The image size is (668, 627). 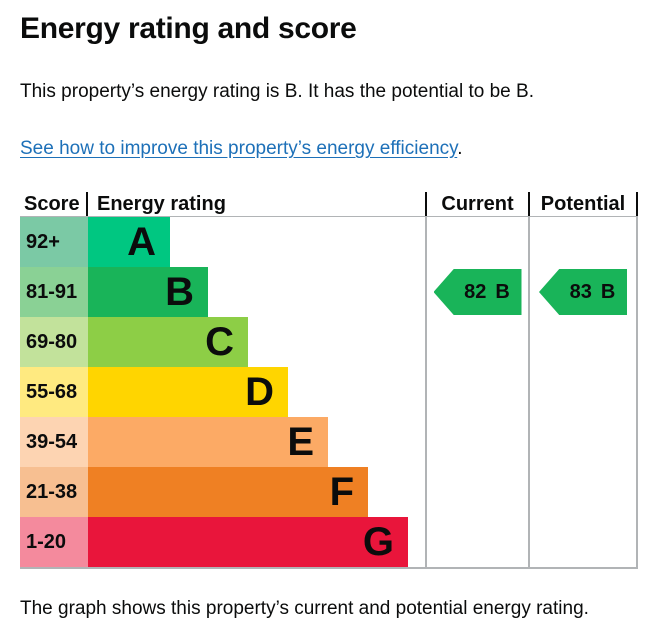 What do you see at coordinates (478, 442) in the screenshot?
I see `current-cell-e` at bounding box center [478, 442].